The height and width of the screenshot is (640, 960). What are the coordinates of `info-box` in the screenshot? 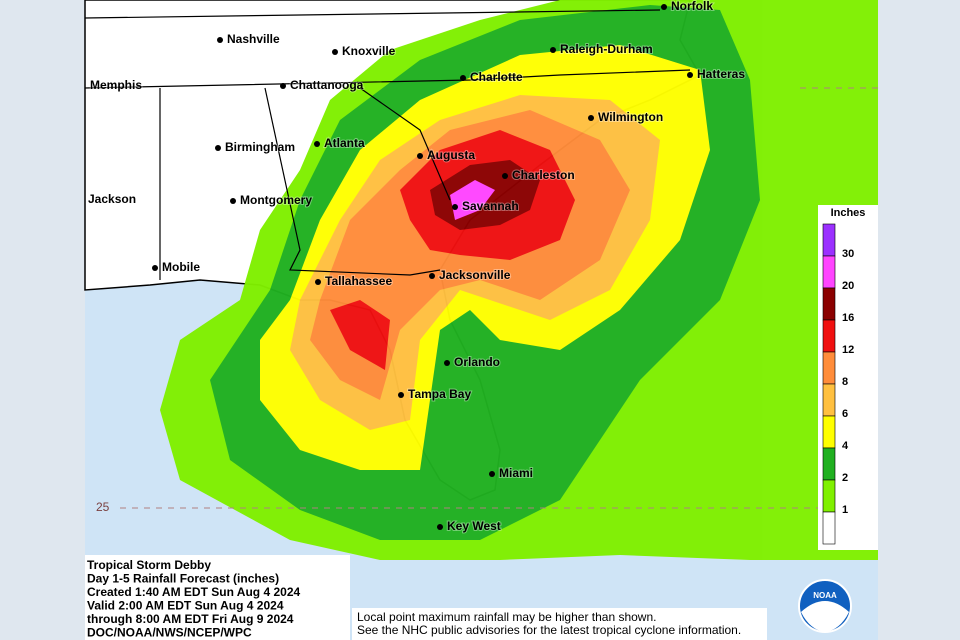 It's located at (217, 597).